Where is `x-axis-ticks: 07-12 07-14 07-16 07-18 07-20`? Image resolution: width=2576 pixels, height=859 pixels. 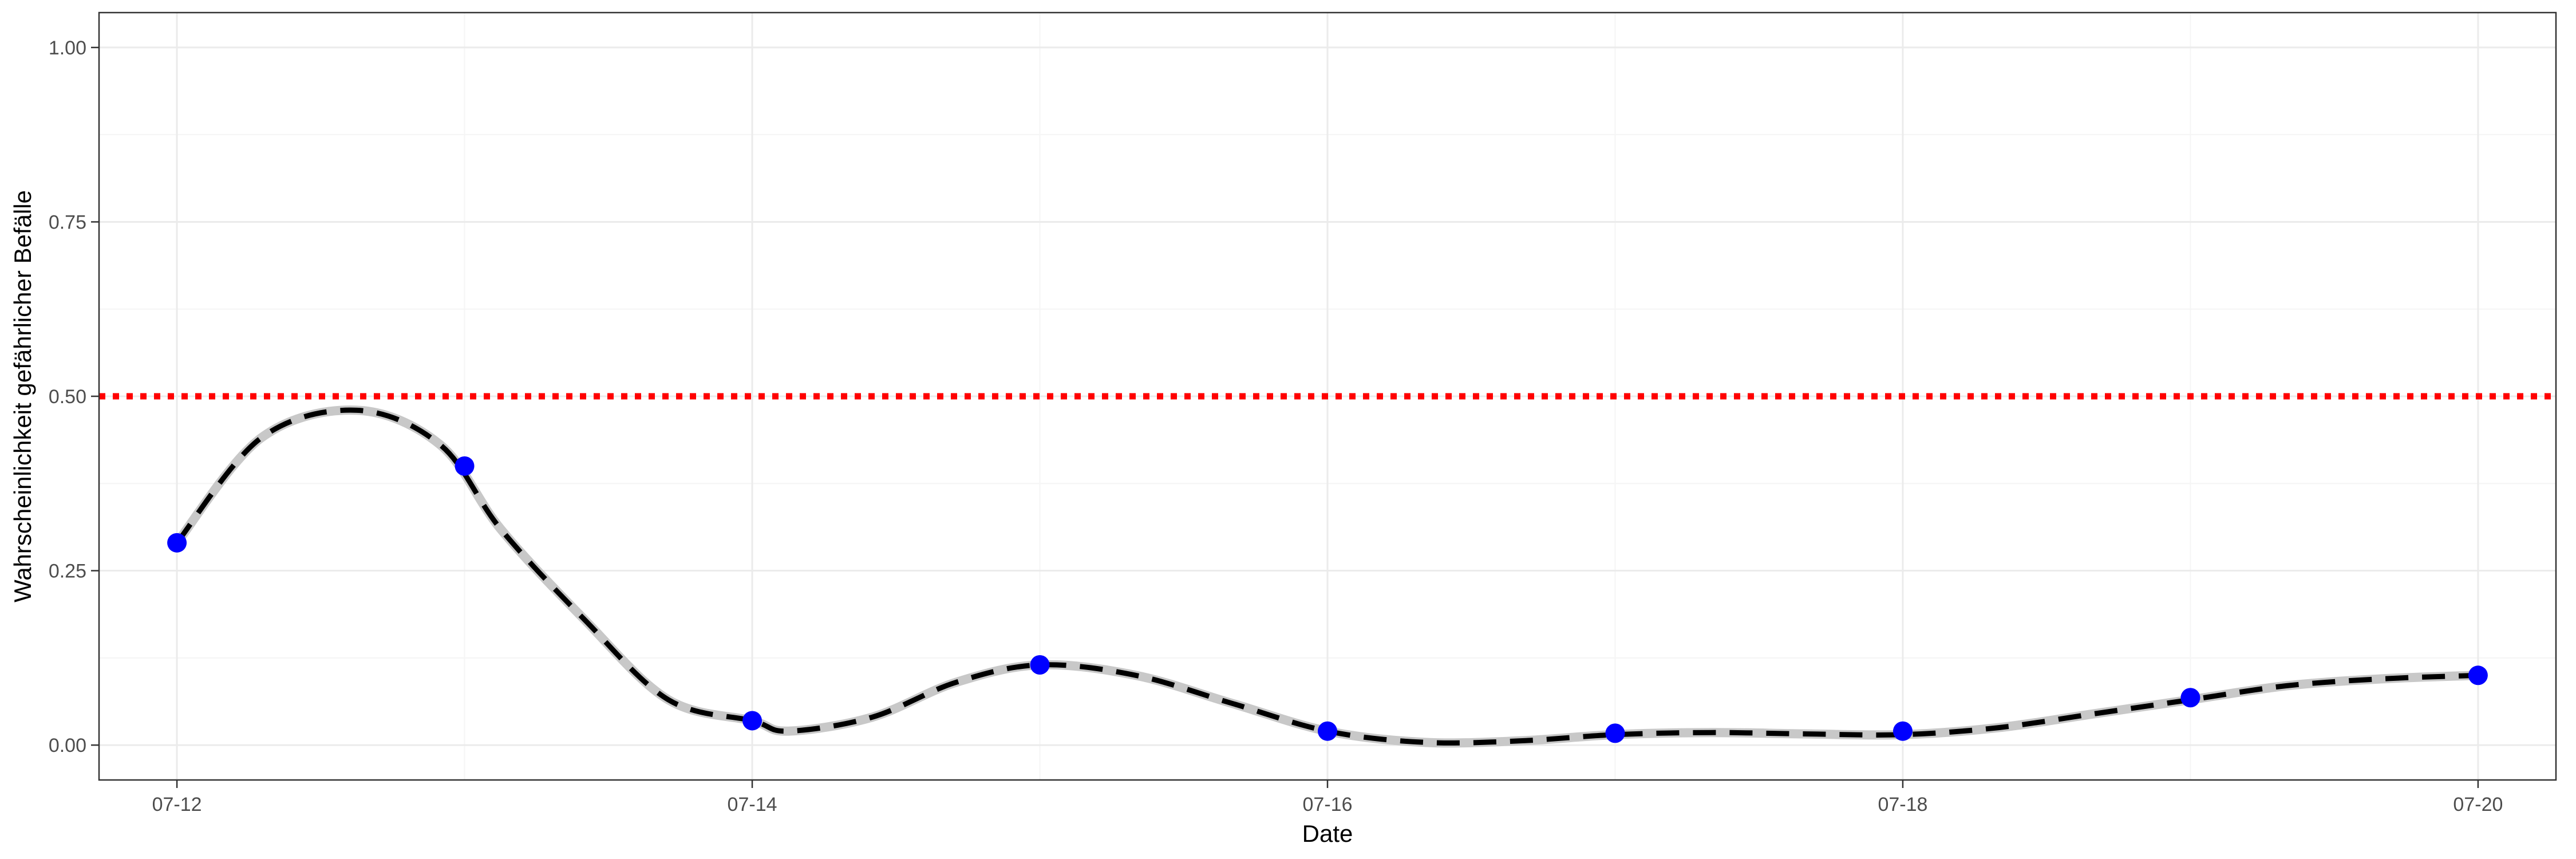 x-axis-ticks: 07-12 07-14 07-16 07-18 07-20 is located at coordinates (1327, 798).